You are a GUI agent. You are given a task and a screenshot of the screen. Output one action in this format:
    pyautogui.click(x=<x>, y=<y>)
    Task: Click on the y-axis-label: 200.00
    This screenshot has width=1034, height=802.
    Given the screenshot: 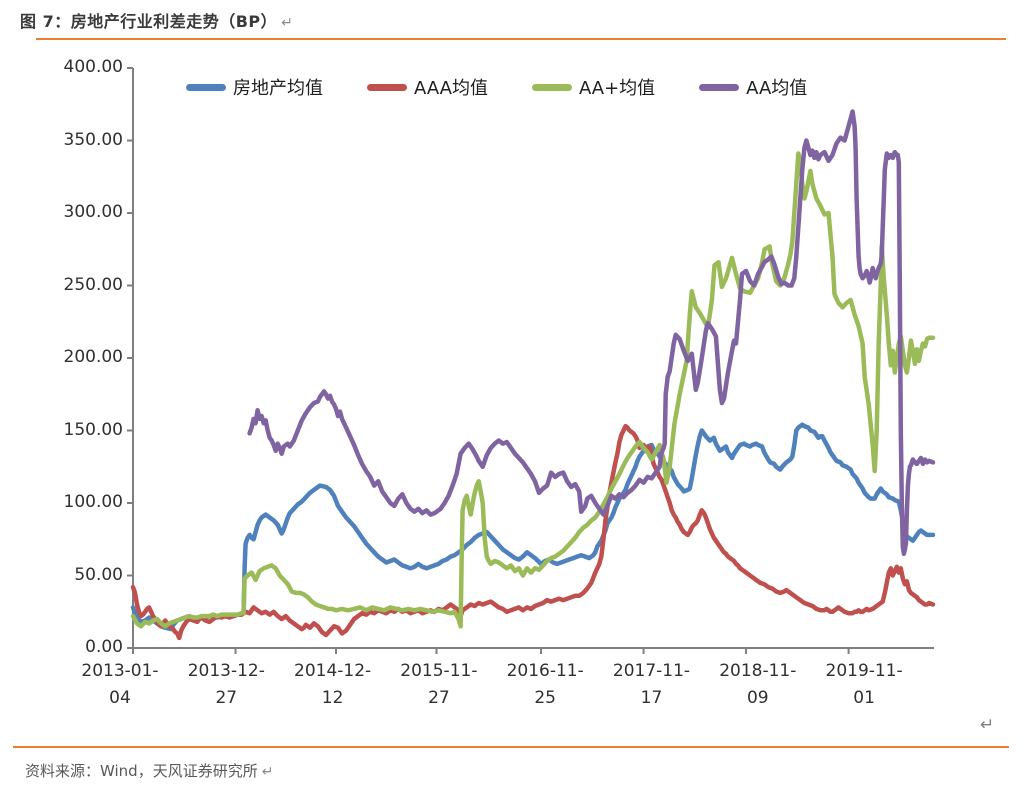 What is the action you would take?
    pyautogui.click(x=93, y=357)
    